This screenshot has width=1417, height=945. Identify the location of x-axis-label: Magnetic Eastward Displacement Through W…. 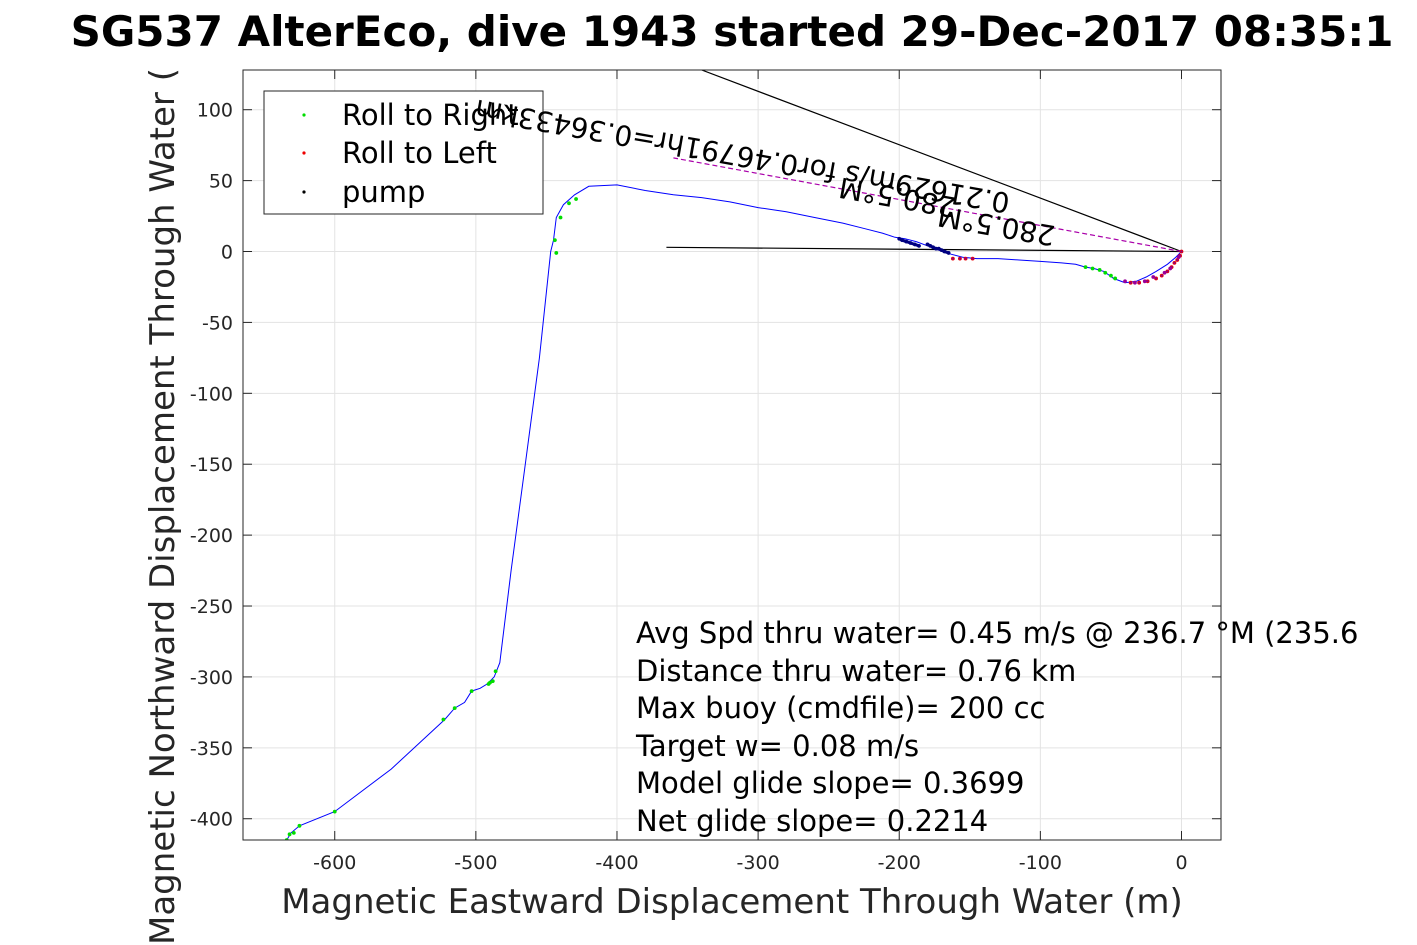
(732, 902).